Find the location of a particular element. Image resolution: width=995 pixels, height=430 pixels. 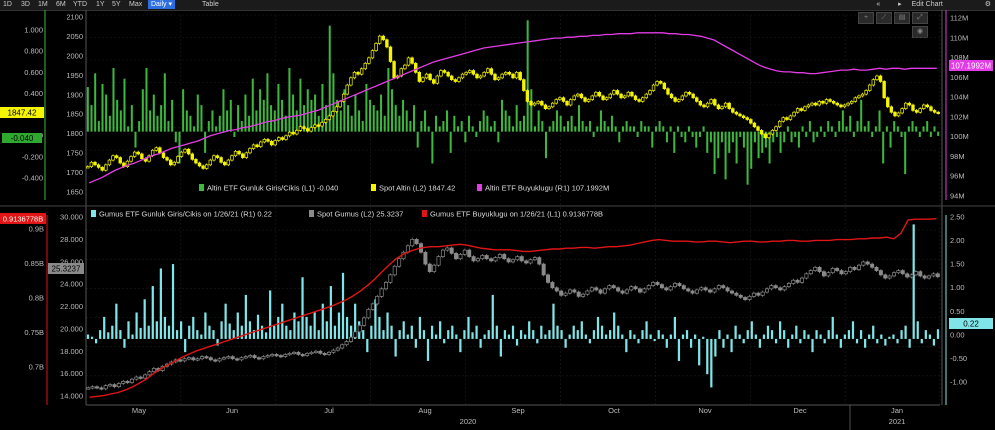

range-6m-button: 6M is located at coordinates (61, 4).